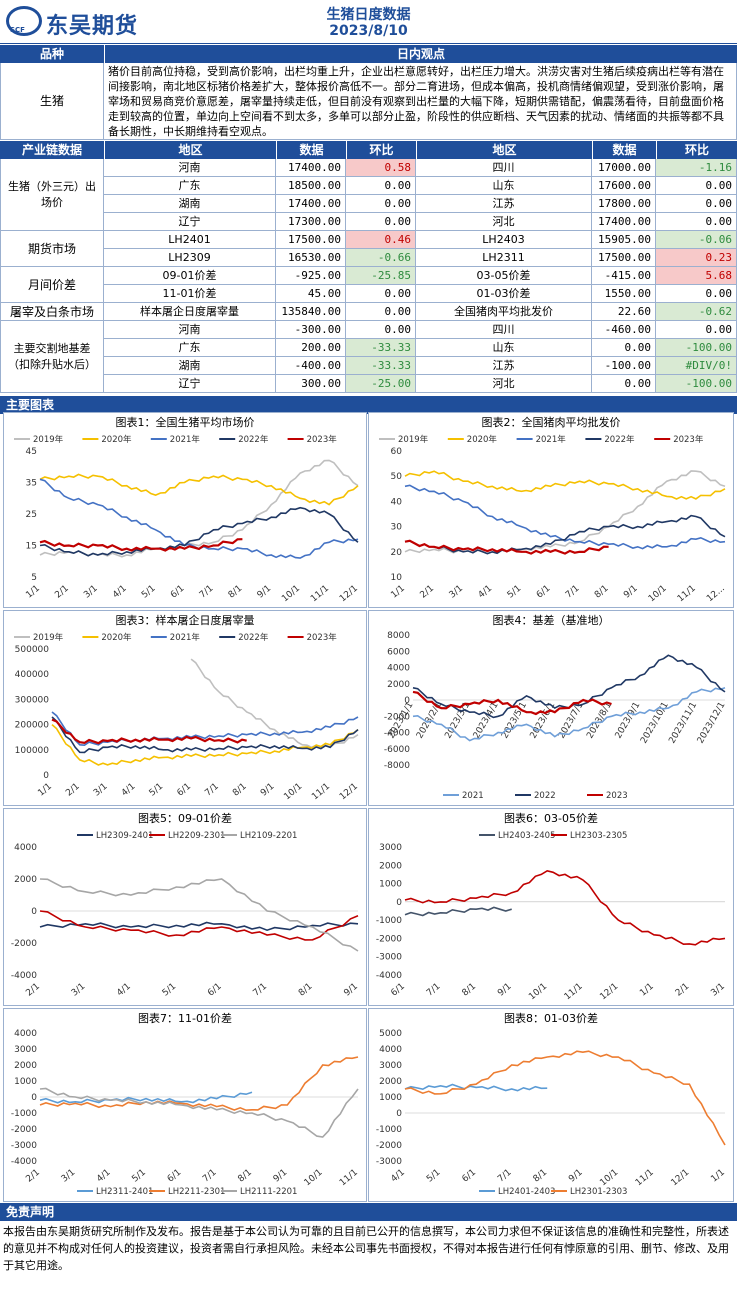  Describe the element at coordinates (504, 312) in the screenshot. I see `table-cell: 全国猪肉平均批发价` at that location.